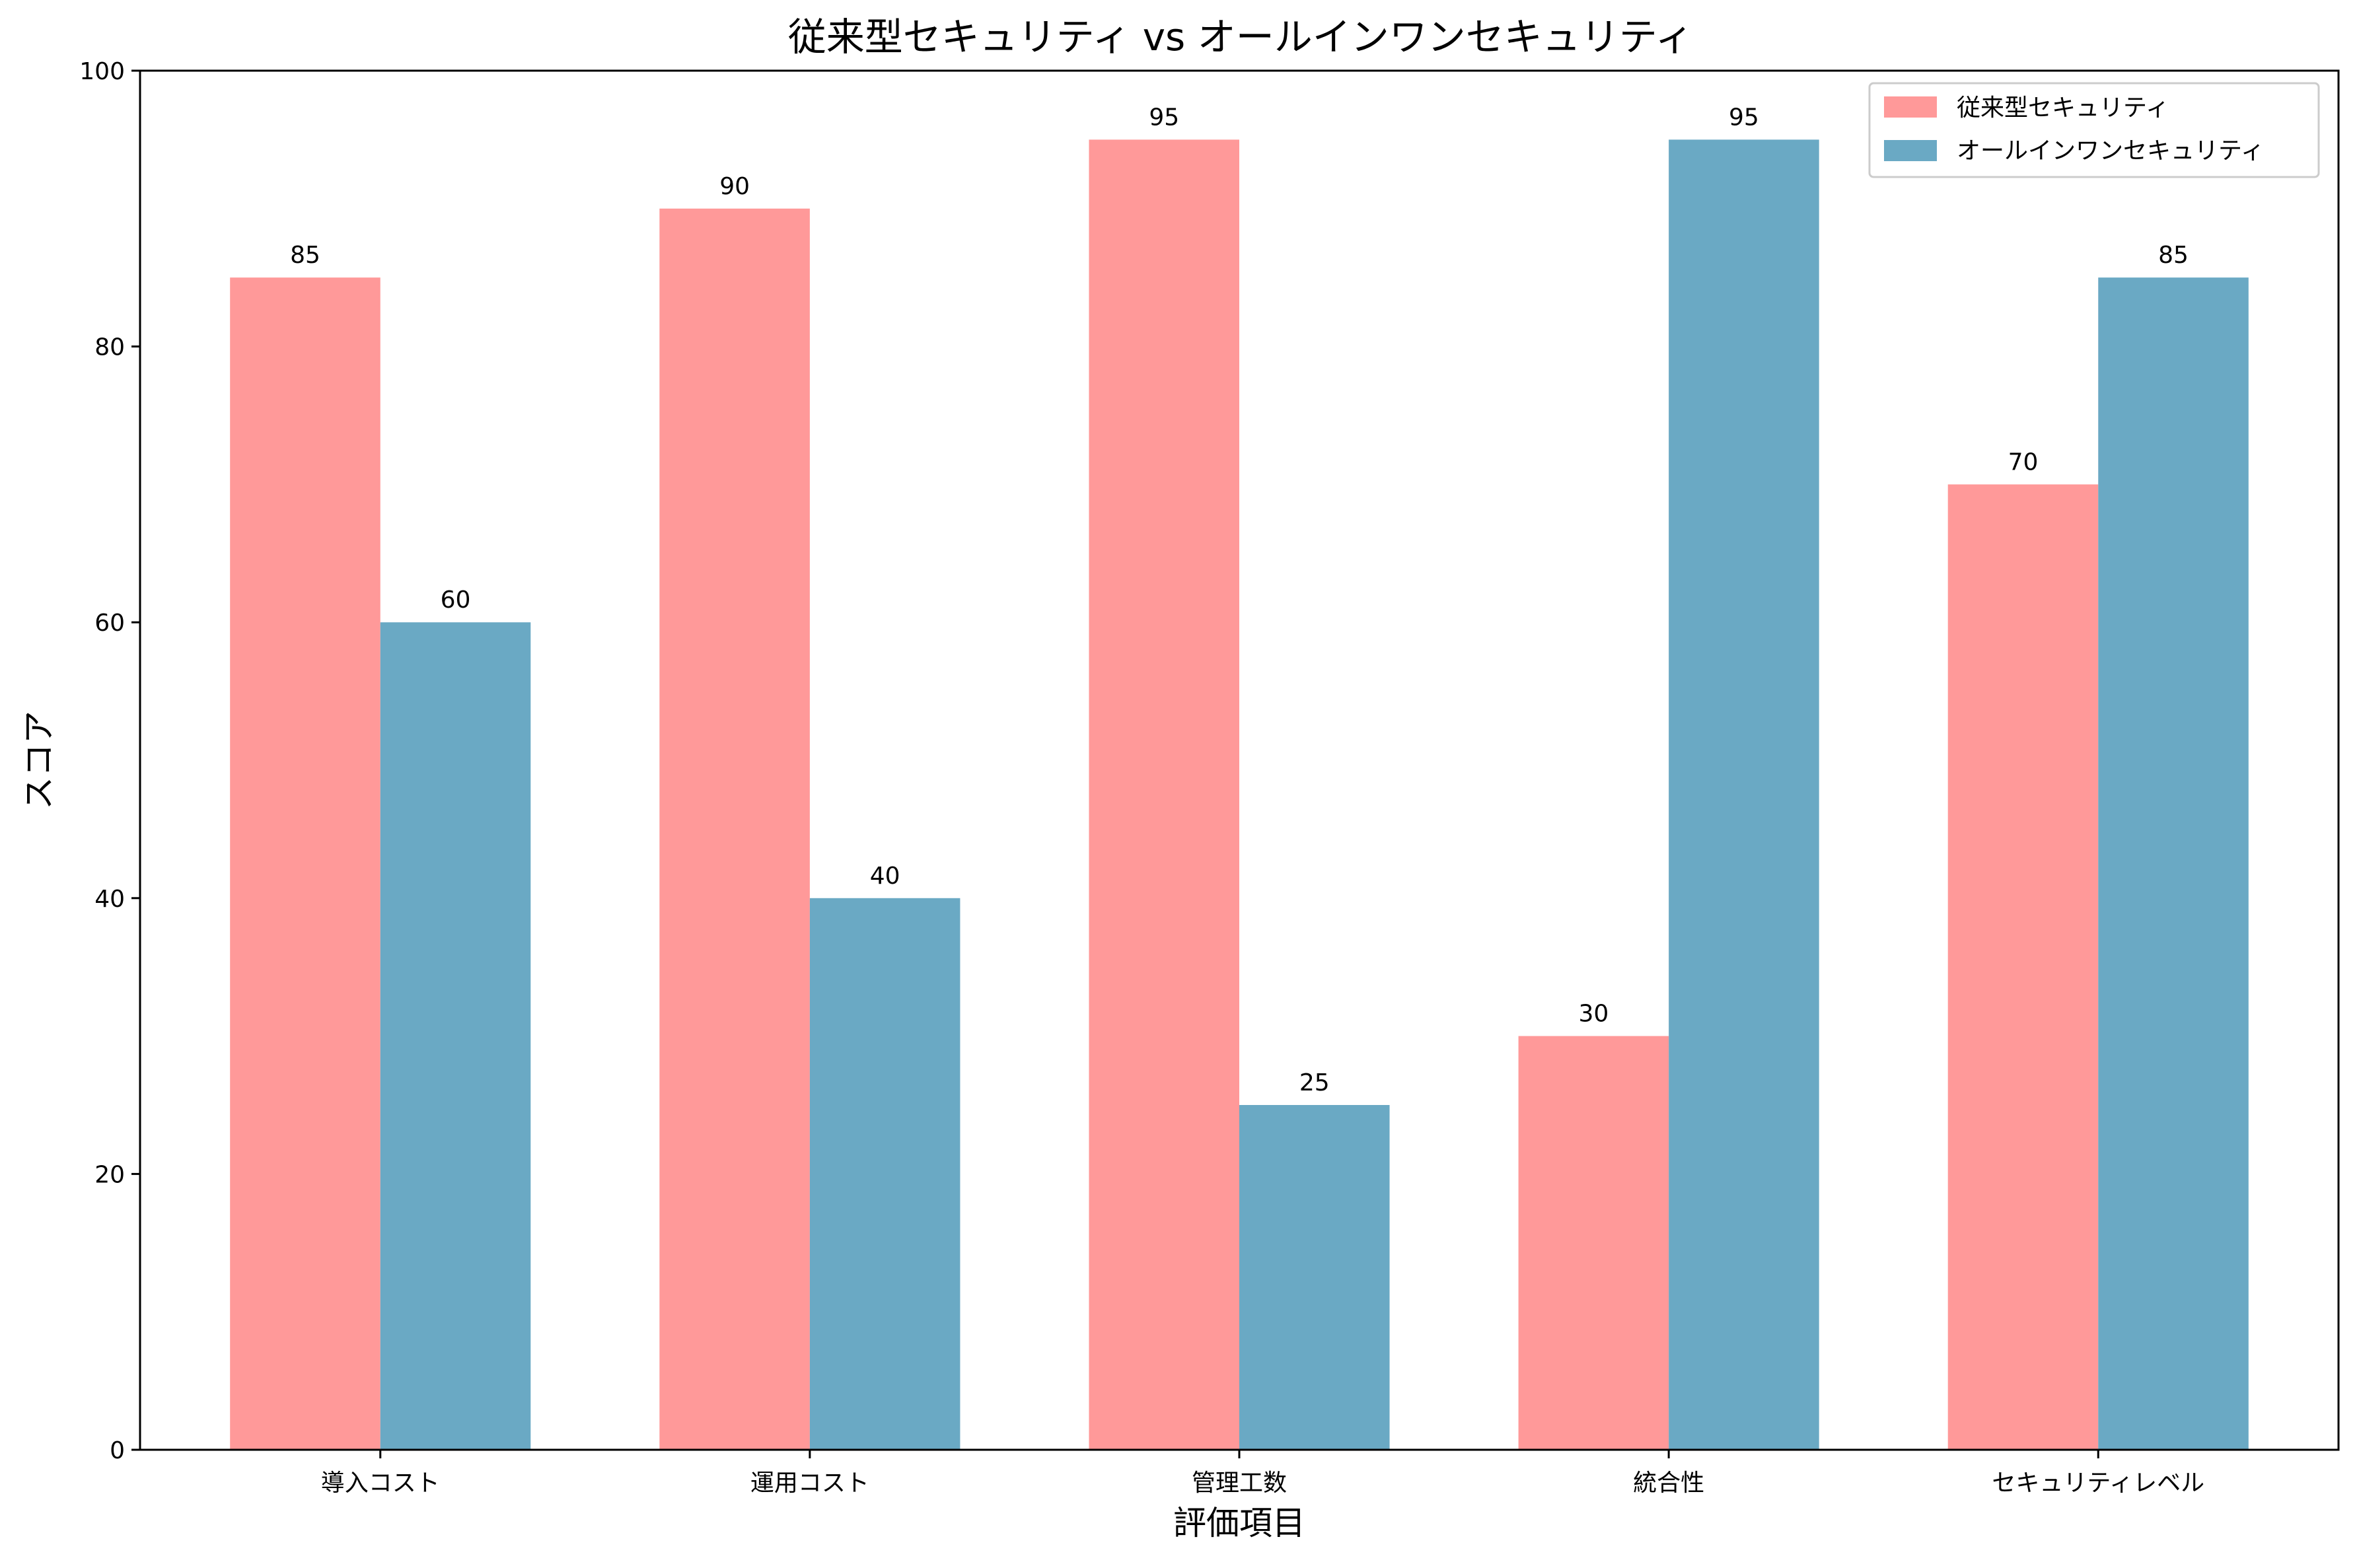 This screenshot has height=1568, width=2357. Describe the element at coordinates (110, 1174) in the screenshot. I see `y-tick-label: 20` at that location.